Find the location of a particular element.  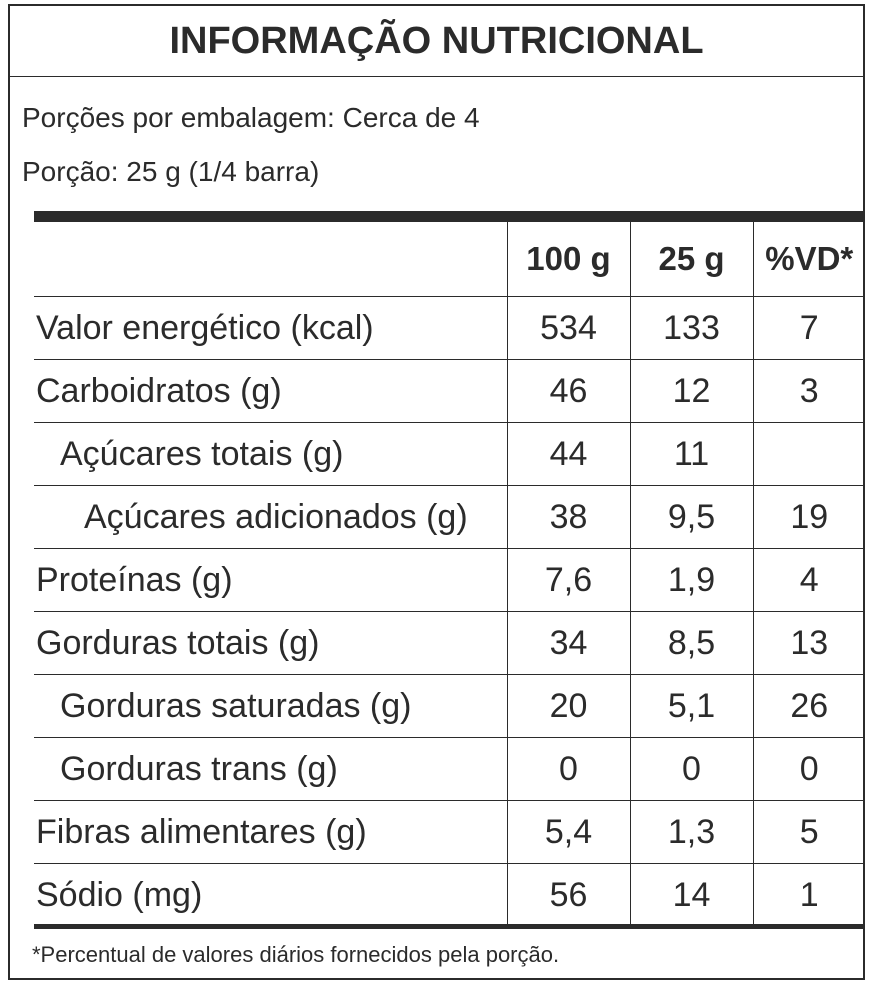

table-row: Açúcares totais (g) 44 11 is located at coordinates (449, 454).